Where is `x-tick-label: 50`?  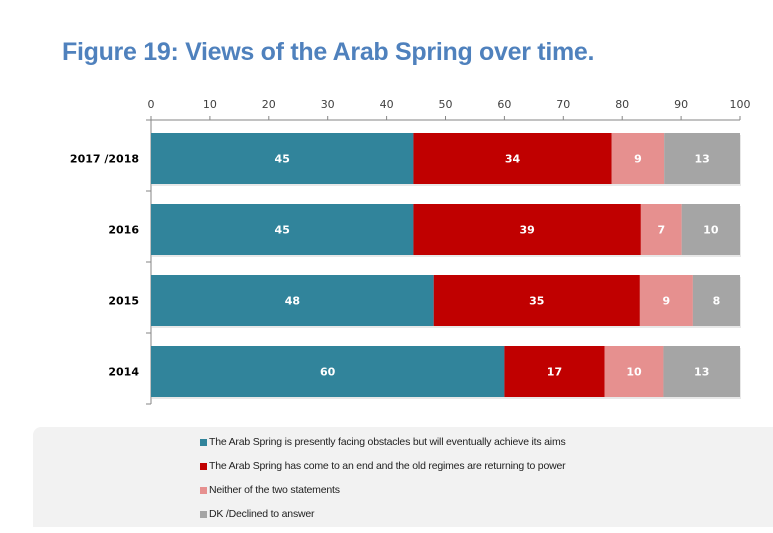
x-tick-label: 50 is located at coordinates (446, 104).